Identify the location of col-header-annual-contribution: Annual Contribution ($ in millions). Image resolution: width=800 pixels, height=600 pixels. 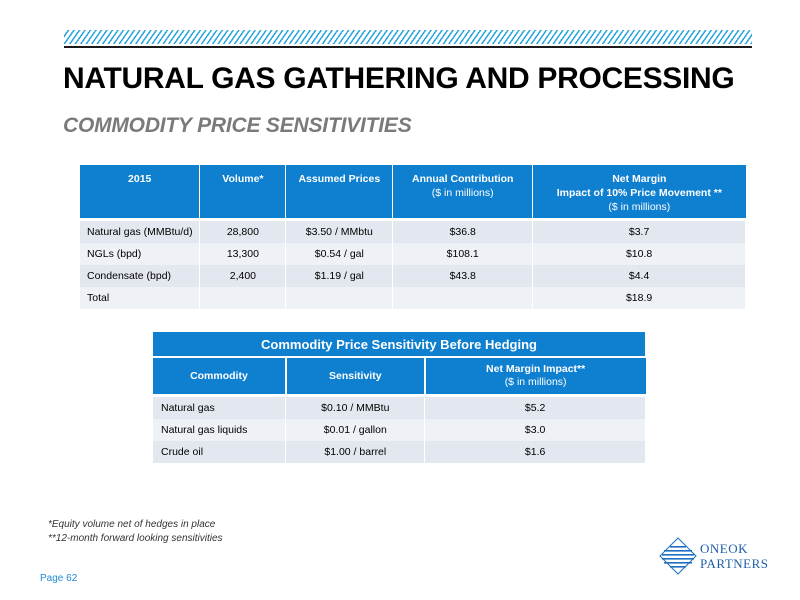
(463, 192).